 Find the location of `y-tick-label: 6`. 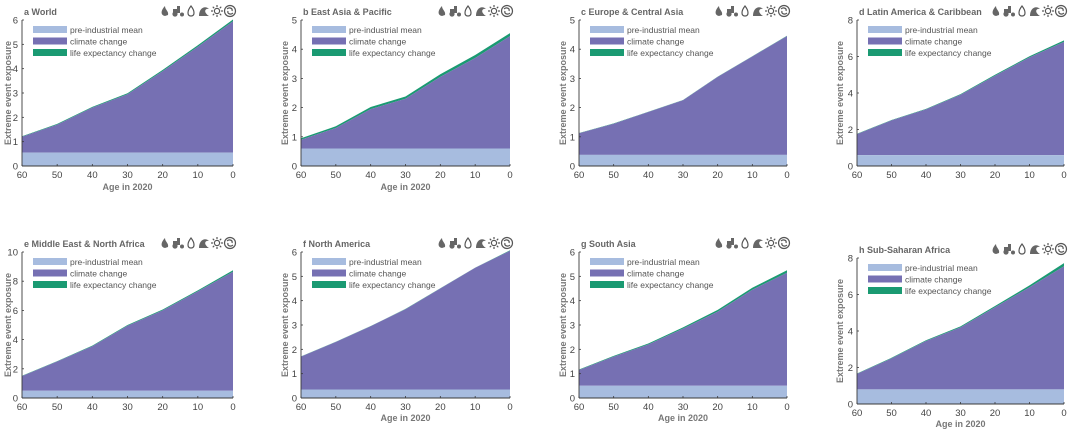

y-tick-label: 6 is located at coordinates (572, 253).